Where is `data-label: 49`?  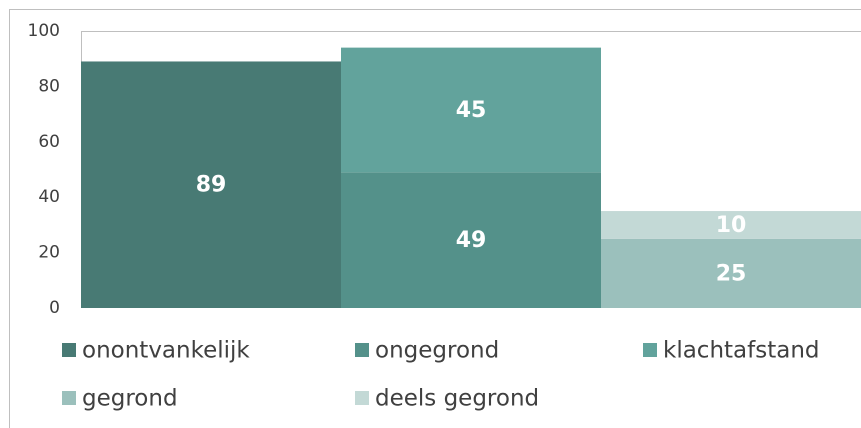 data-label: 49 is located at coordinates (471, 240).